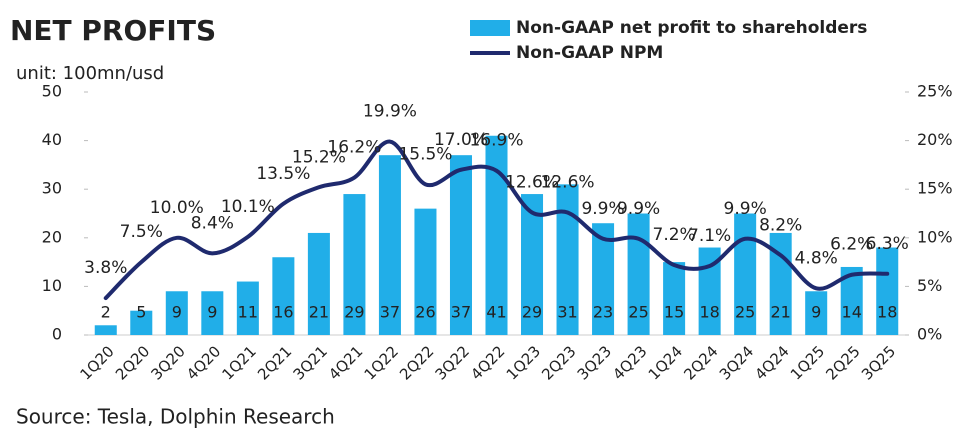  Describe the element at coordinates (203, 362) in the screenshot. I see `x-tick-label: 4Q20` at that location.